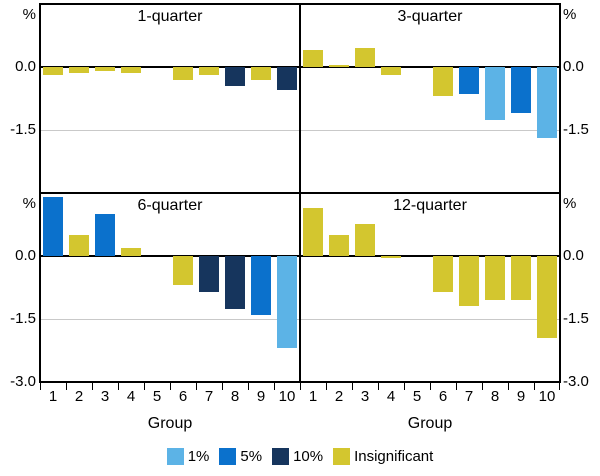 This screenshot has height=476, width=600. What do you see at coordinates (576, 381) in the screenshot?
I see `y-tick-label-neg3-0-right: -3.0` at bounding box center [576, 381].